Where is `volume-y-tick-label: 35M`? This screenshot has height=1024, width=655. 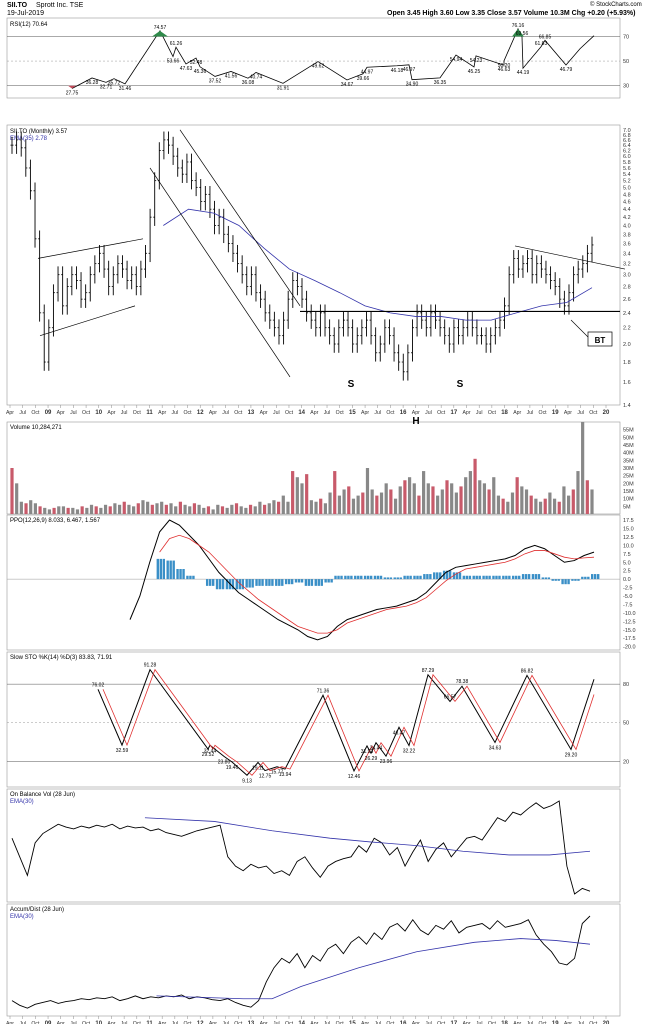
volume-y-tick-label: 35M is located at coordinates (628, 461).